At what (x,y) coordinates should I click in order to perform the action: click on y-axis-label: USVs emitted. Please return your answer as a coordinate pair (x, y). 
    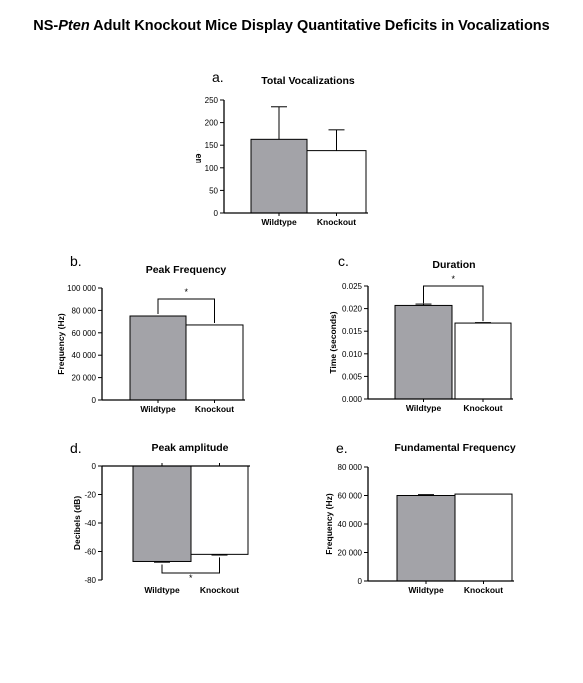
    Looking at the image, I should click on (199, 156).